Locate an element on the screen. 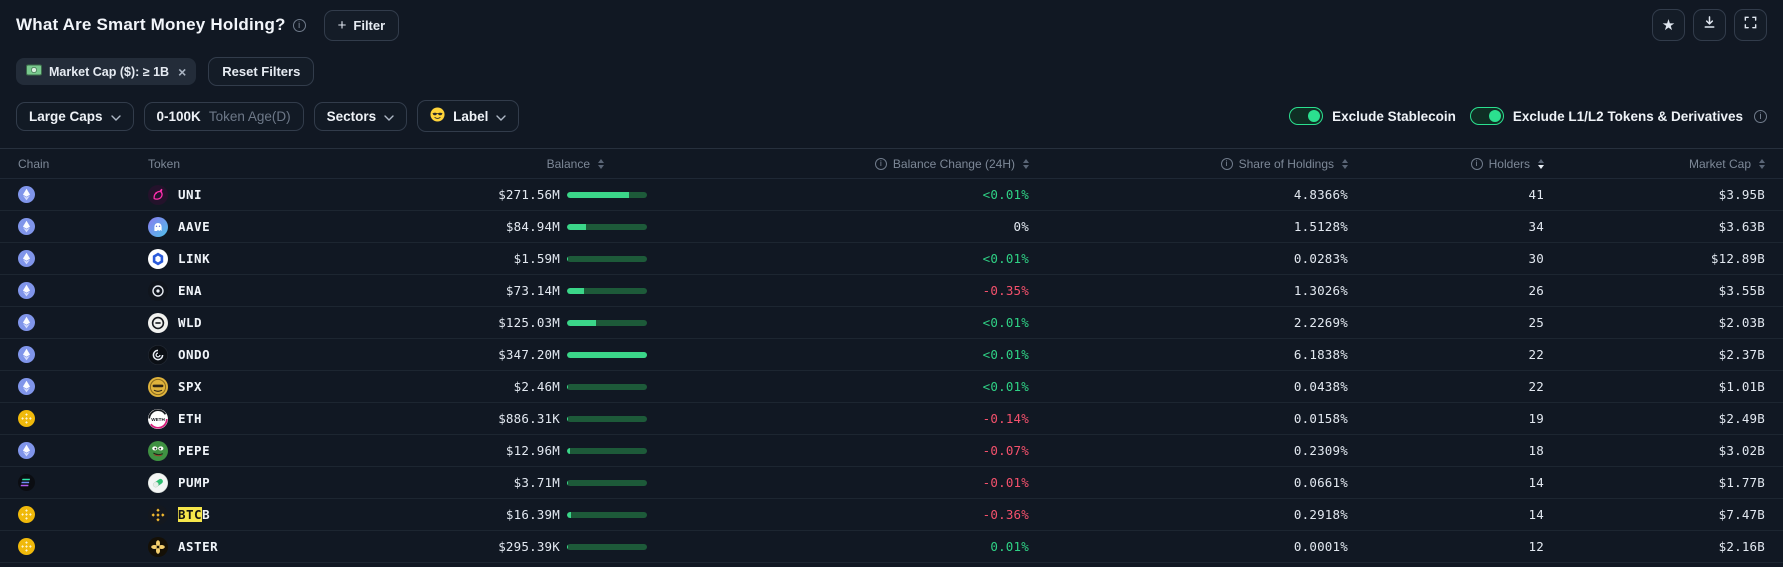 Image resolution: width=1783 pixels, height=567 pixels. sectors-dropdown: Sectors is located at coordinates (360, 116).